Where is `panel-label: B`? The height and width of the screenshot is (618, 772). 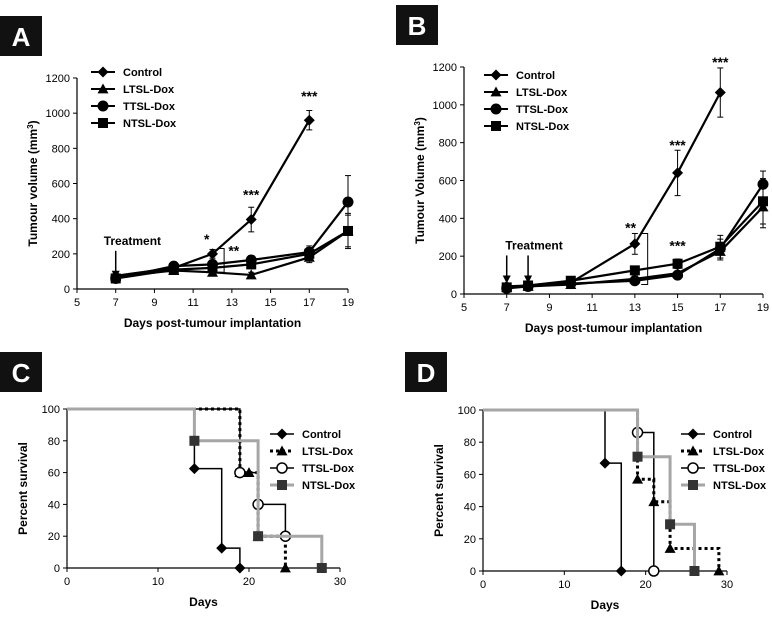
panel-label: B is located at coordinates (417, 26).